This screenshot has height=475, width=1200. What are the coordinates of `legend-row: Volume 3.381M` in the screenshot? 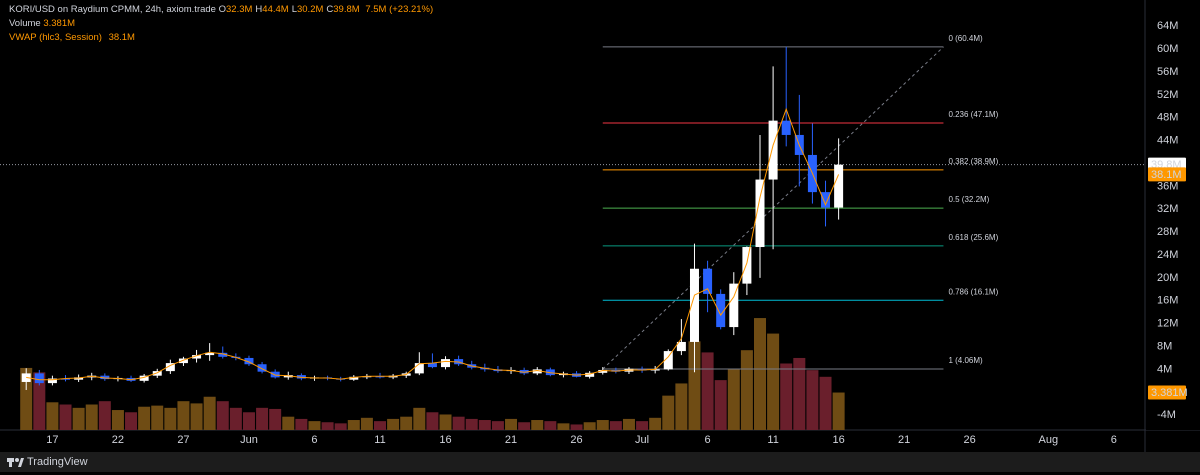 It's located at (223, 24).